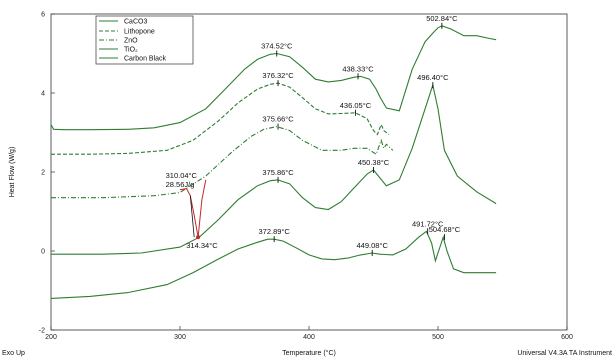 Image resolution: width=614 pixels, height=359 pixels. I want to click on peak-label: 491.72°C, so click(428, 223).